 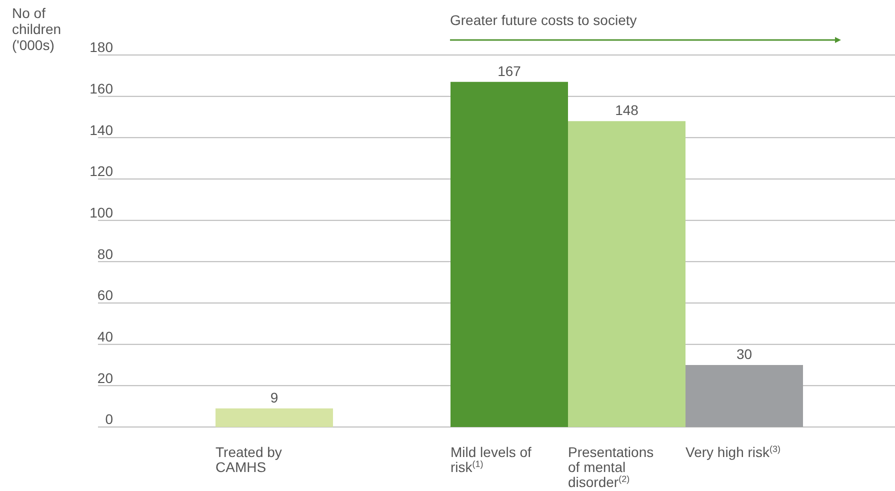 I want to click on y-tick-label: 20, so click(x=105, y=378).